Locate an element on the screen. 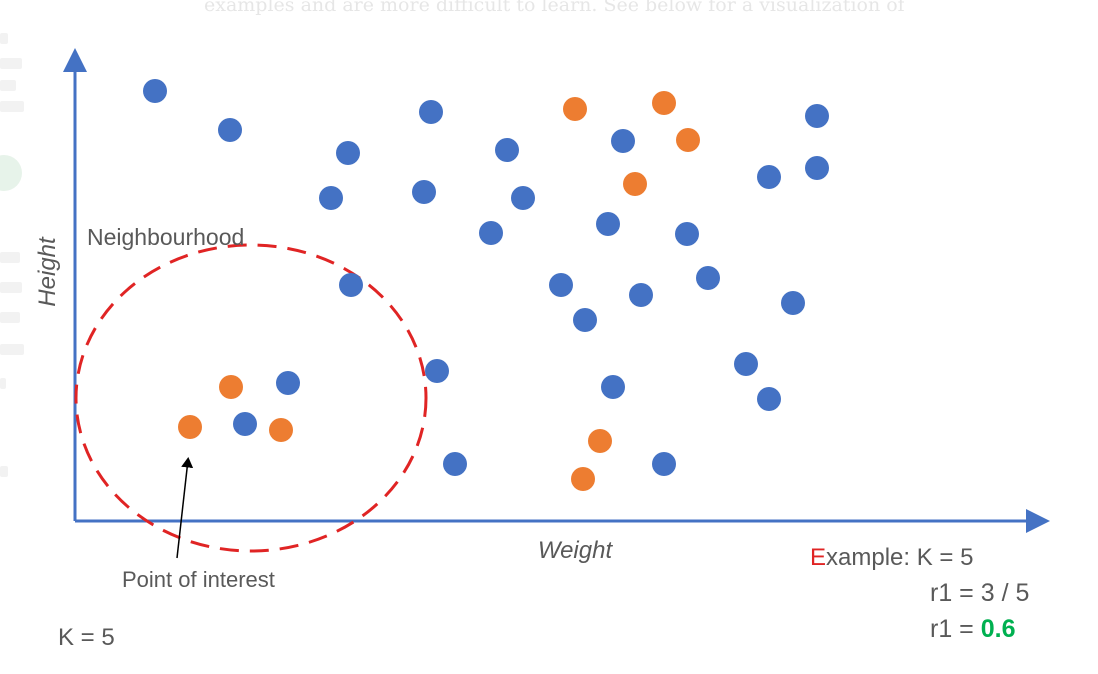 This screenshot has width=1098, height=674. example-heading-rest: xample: K = 5 is located at coordinates (899, 557).